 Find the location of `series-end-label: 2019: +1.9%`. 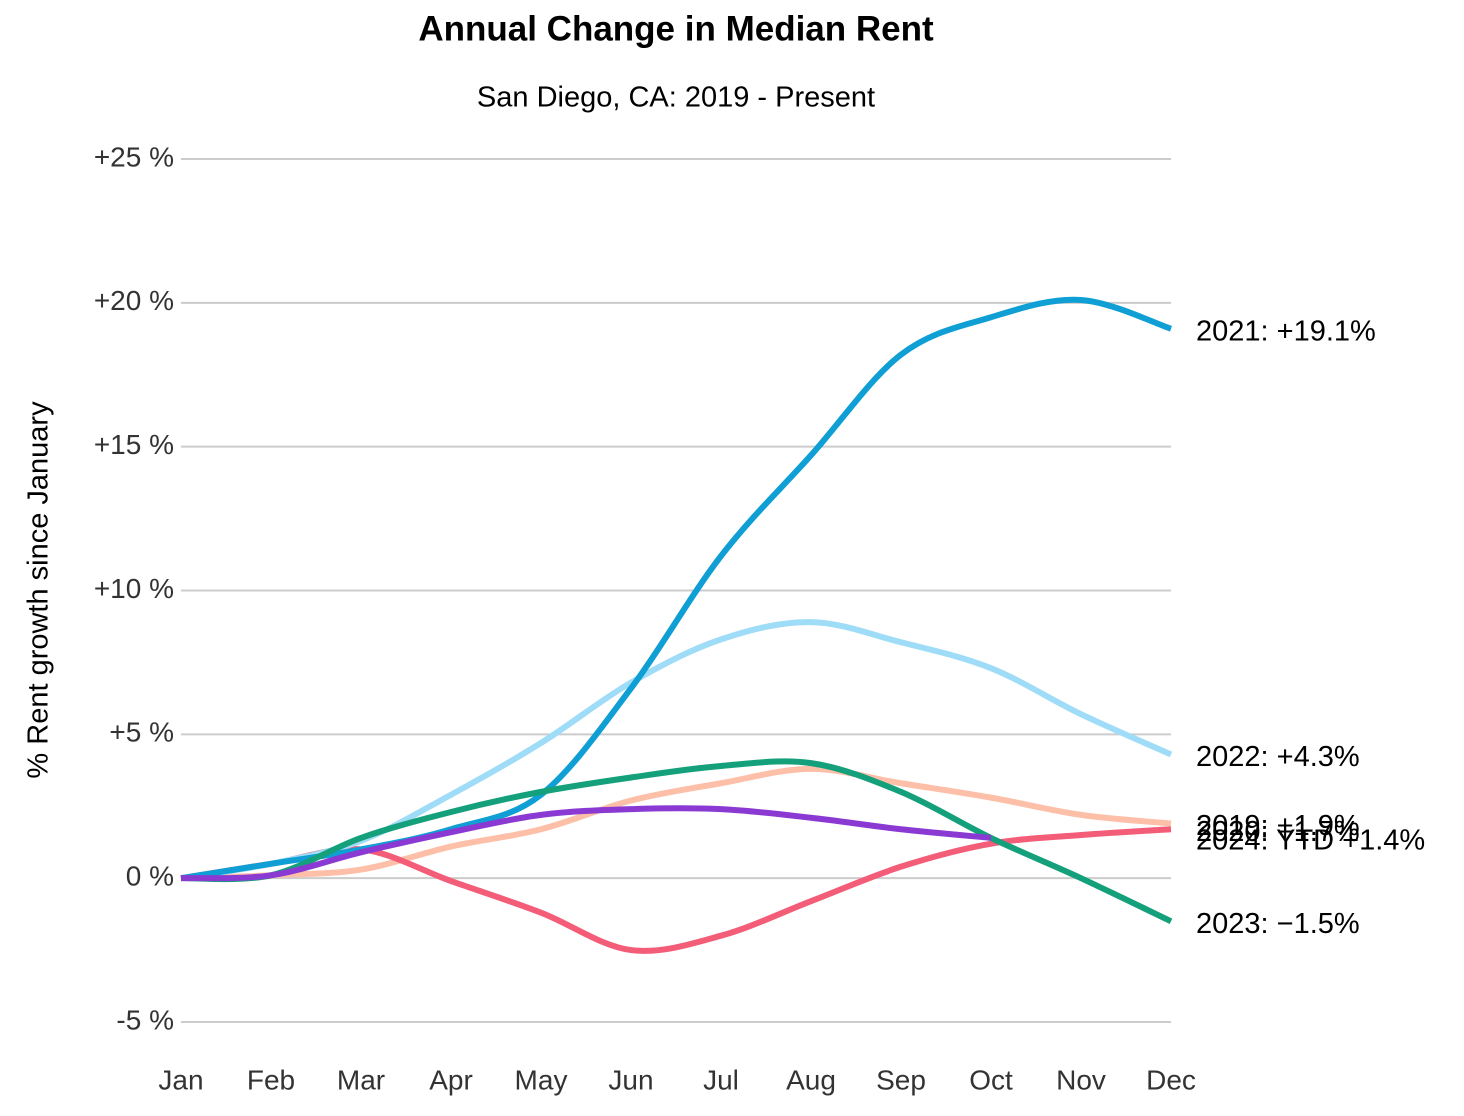

series-end-label: 2019: +1.9% is located at coordinates (1278, 826).